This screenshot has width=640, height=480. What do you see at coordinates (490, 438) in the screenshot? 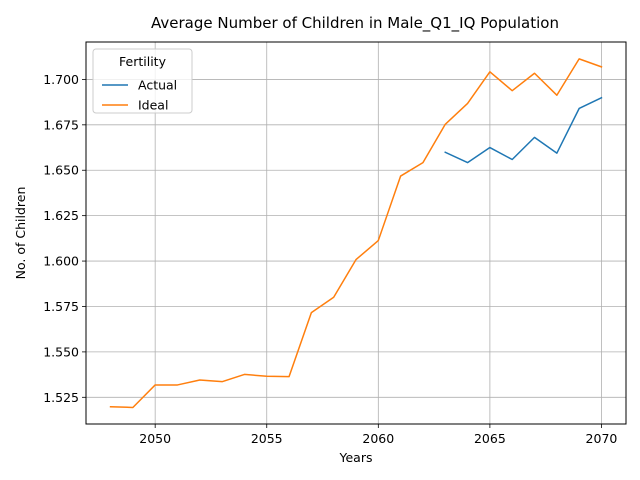
I see `x-tick-label: 2065` at bounding box center [490, 438].